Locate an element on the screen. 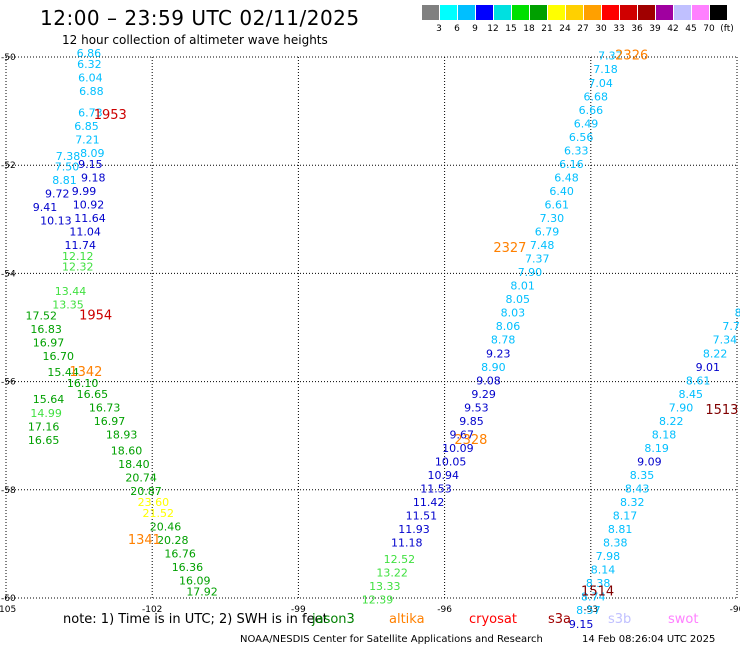  wave-height-value: 6.79 is located at coordinates (547, 232).